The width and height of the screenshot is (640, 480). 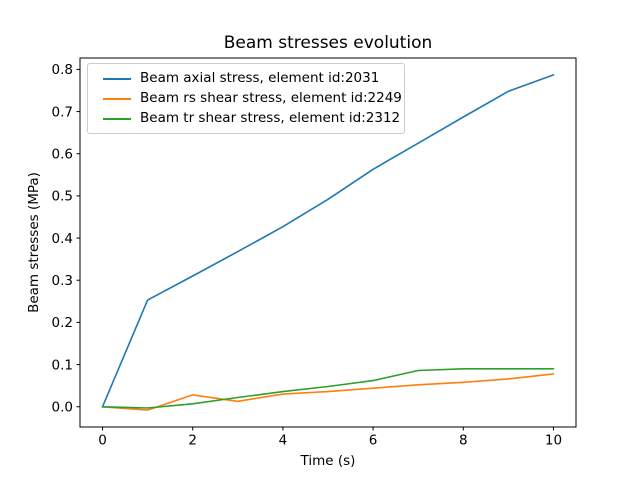 What do you see at coordinates (62, 281) in the screenshot?
I see `y-tick-label: 0.3` at bounding box center [62, 281].